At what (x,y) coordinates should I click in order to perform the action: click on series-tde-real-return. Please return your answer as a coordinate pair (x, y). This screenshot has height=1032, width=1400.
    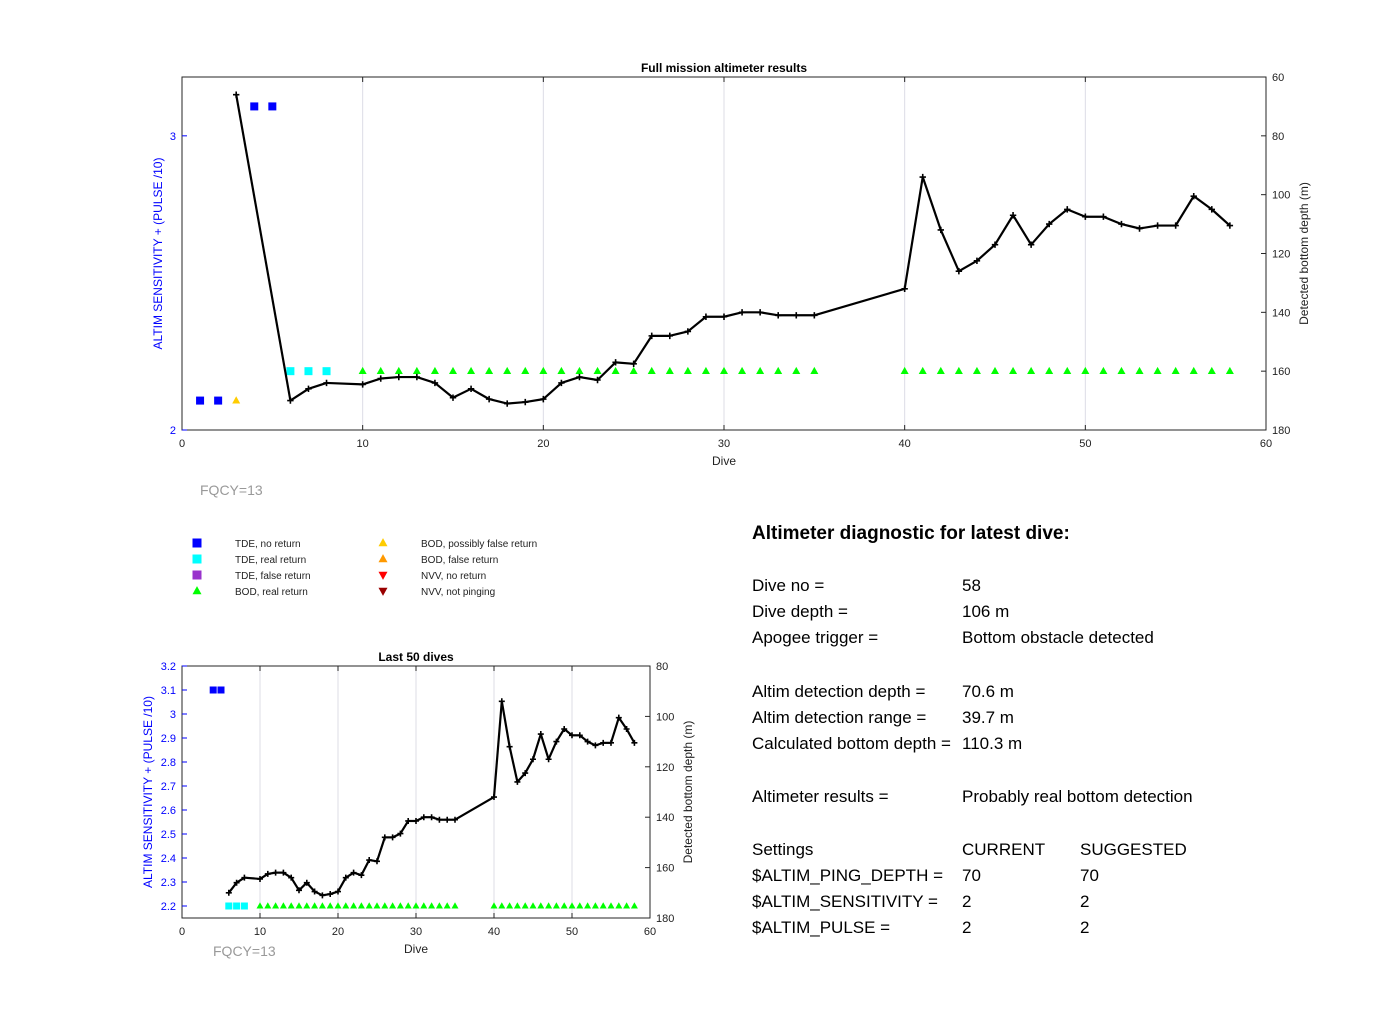
    Looking at the image, I should click on (236, 906).